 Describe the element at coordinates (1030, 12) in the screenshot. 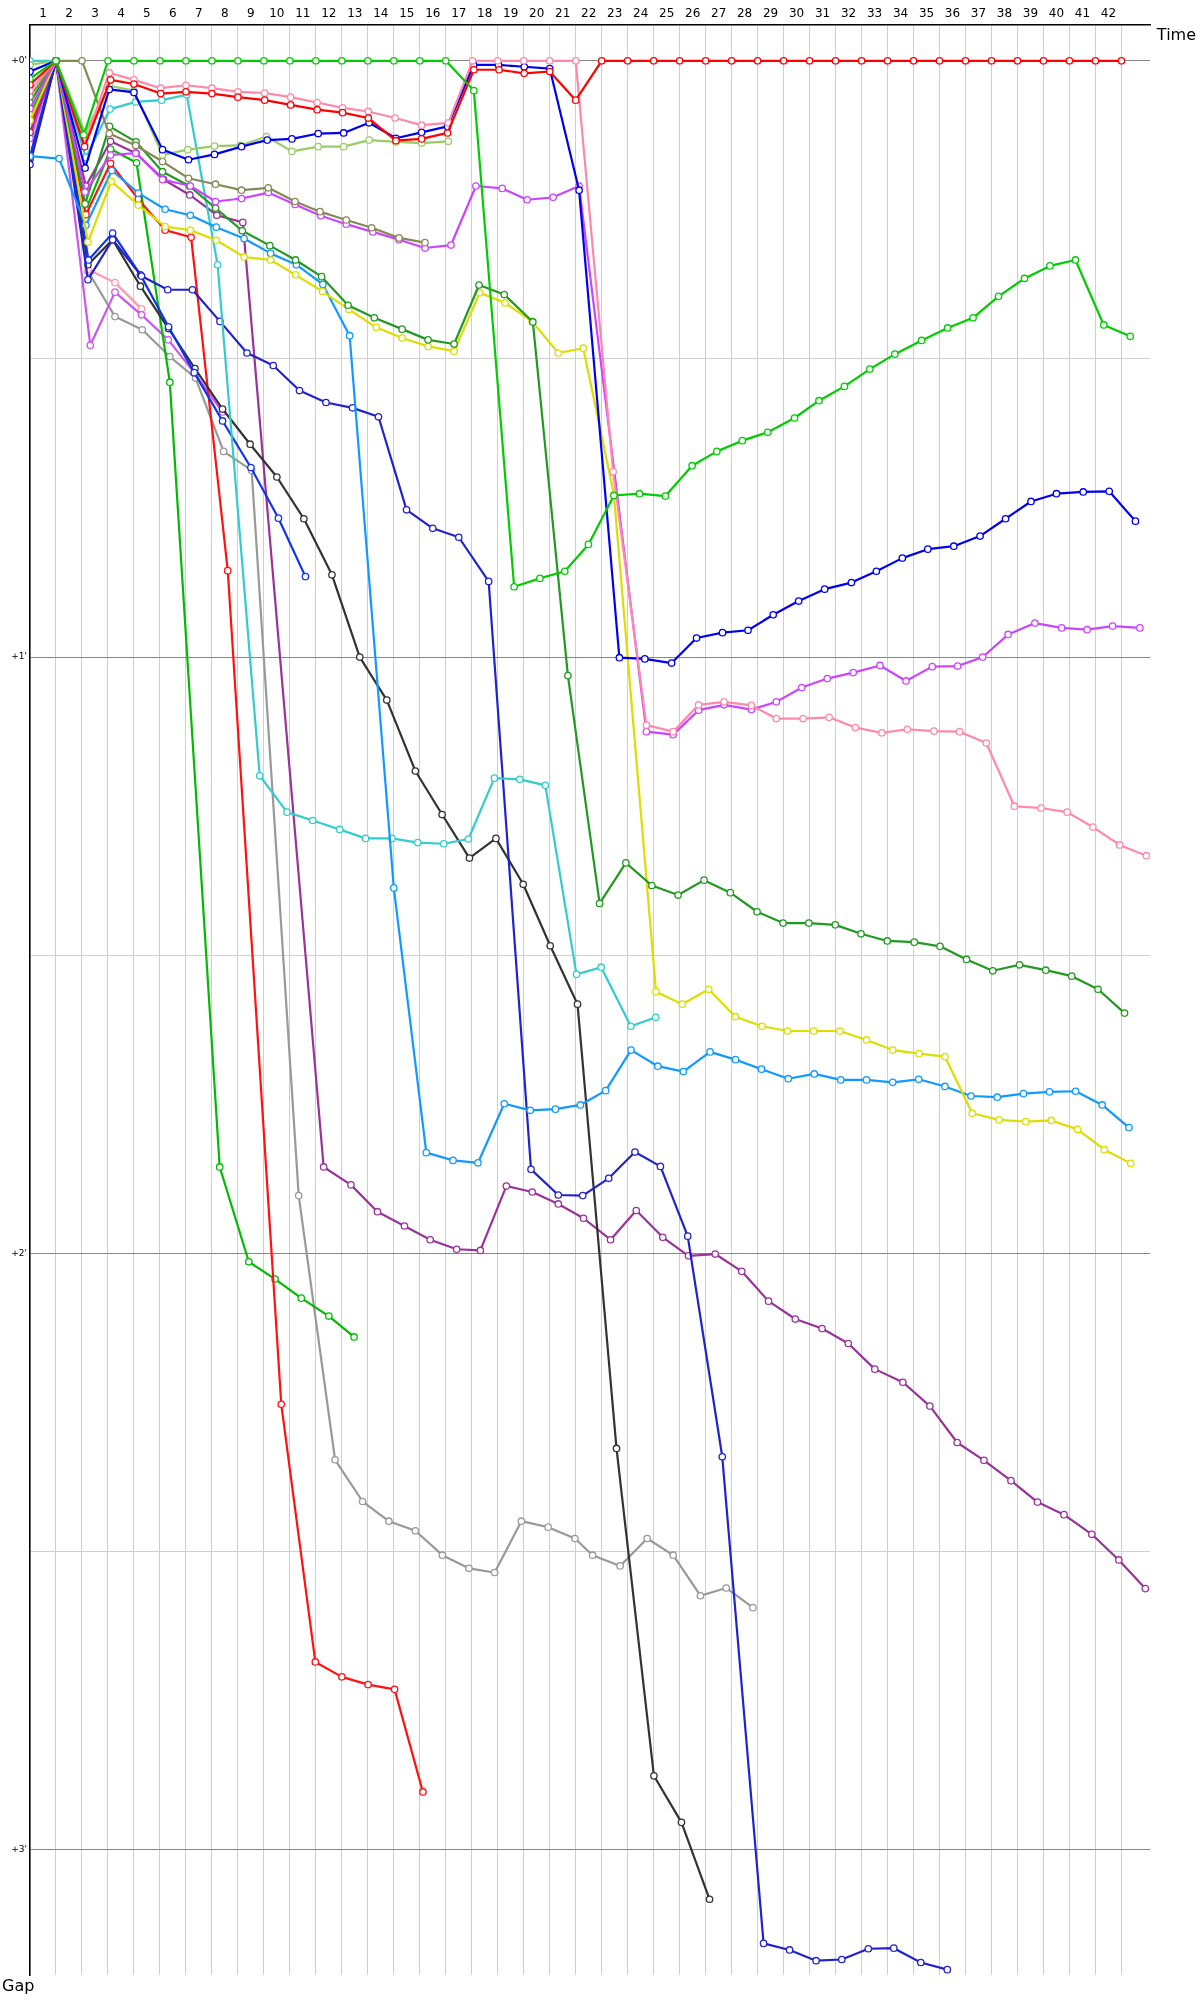

I see `x-tick-label: 39` at that location.